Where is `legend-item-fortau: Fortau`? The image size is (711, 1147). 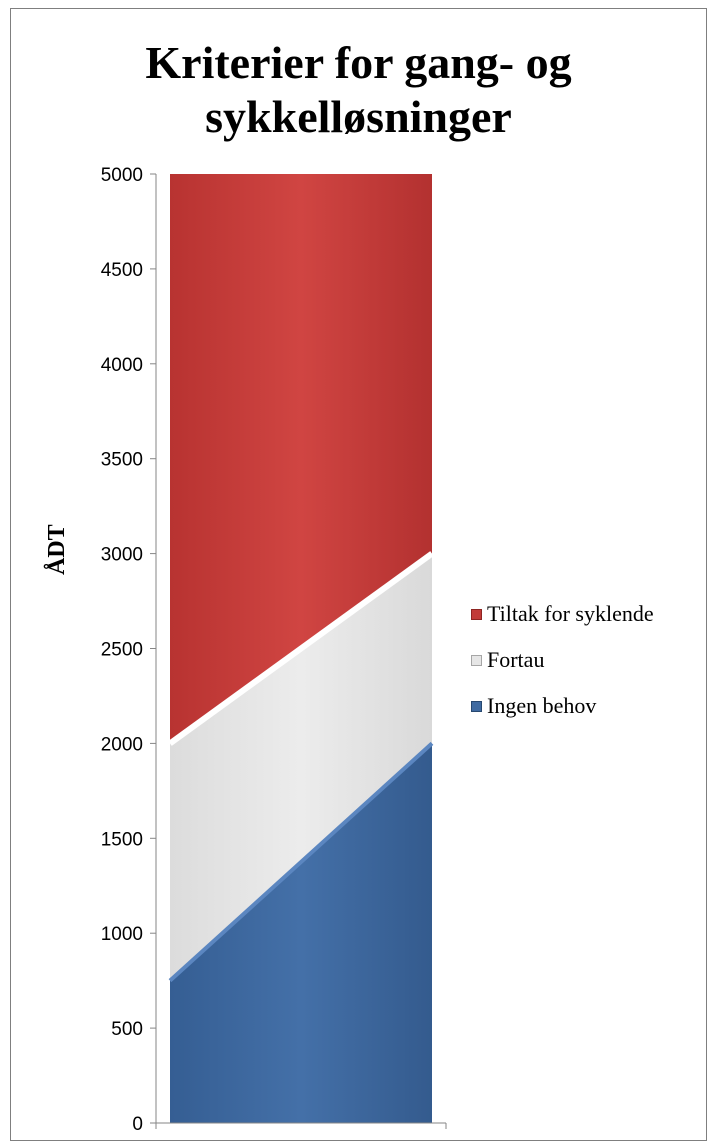
legend-item-fortau: Fortau is located at coordinates (562, 660).